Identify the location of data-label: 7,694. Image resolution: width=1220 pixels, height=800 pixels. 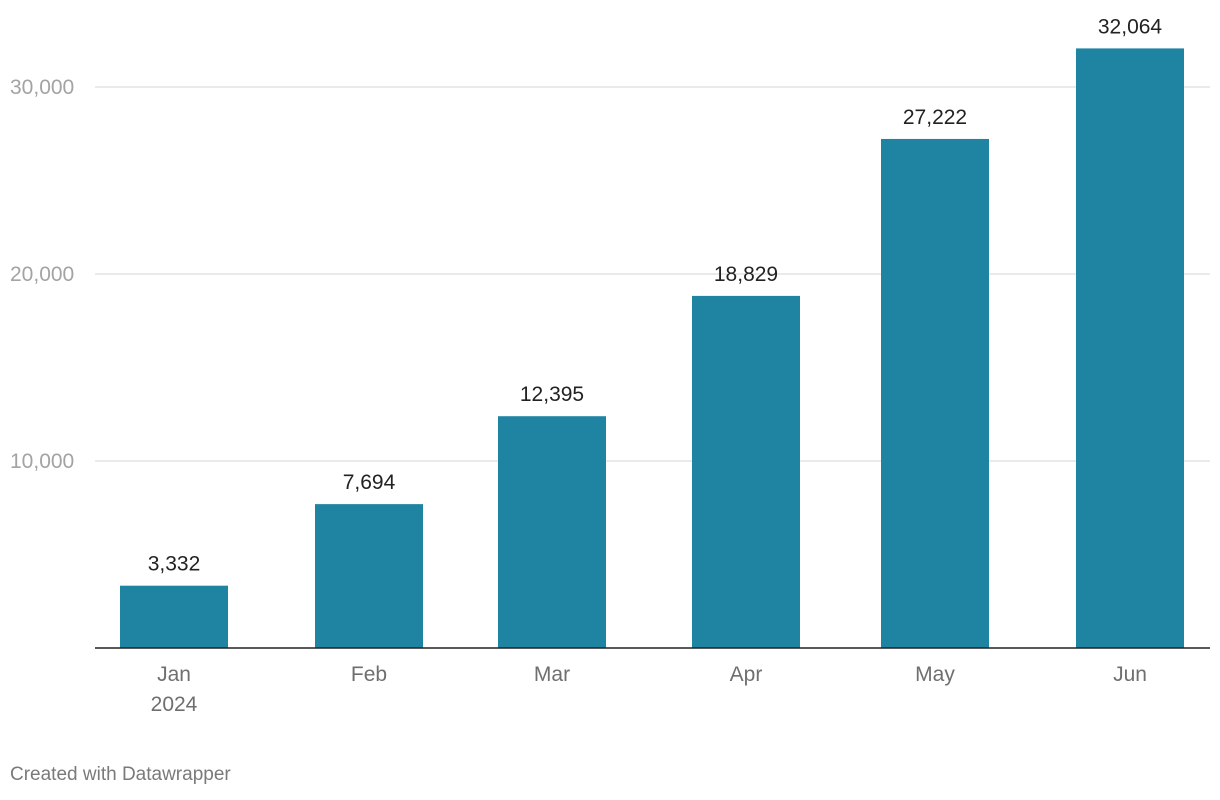
(369, 482).